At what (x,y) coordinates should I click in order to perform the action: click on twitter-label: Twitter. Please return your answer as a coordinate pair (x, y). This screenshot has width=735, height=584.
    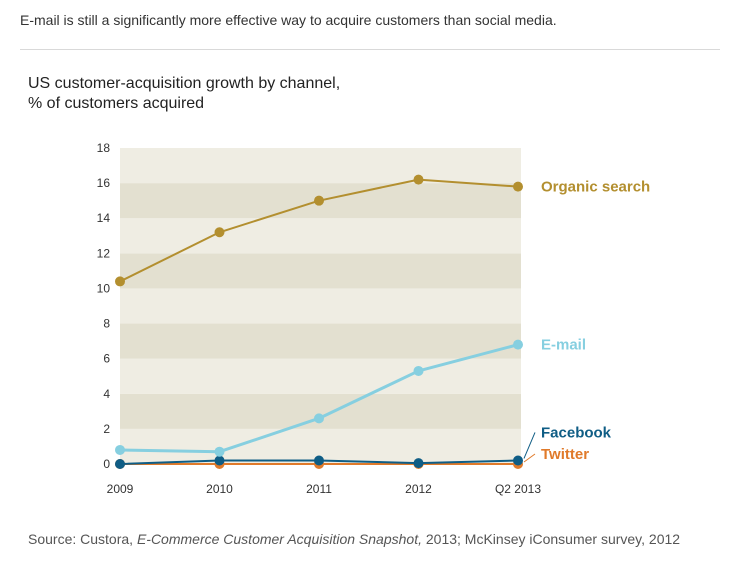
    Looking at the image, I should click on (565, 454).